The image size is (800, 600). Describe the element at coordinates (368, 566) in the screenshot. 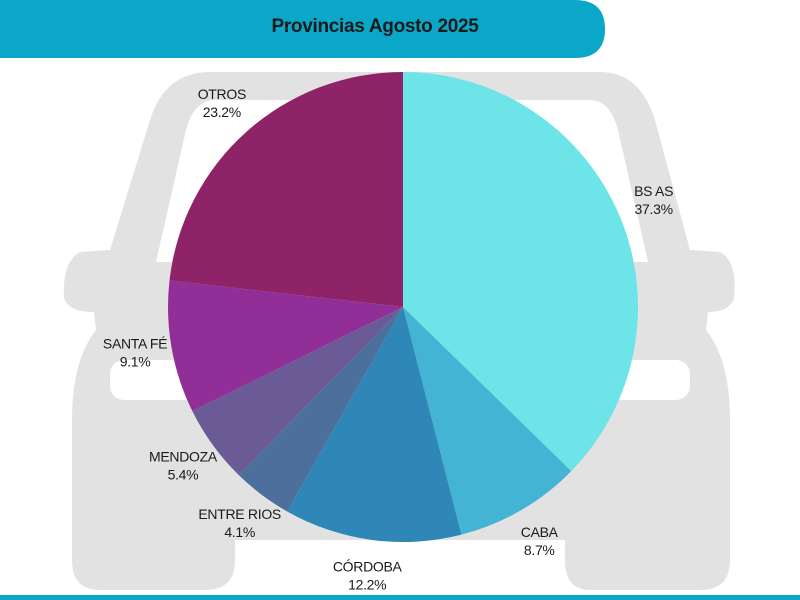

I see `slice-label: CÓRDOBA` at that location.